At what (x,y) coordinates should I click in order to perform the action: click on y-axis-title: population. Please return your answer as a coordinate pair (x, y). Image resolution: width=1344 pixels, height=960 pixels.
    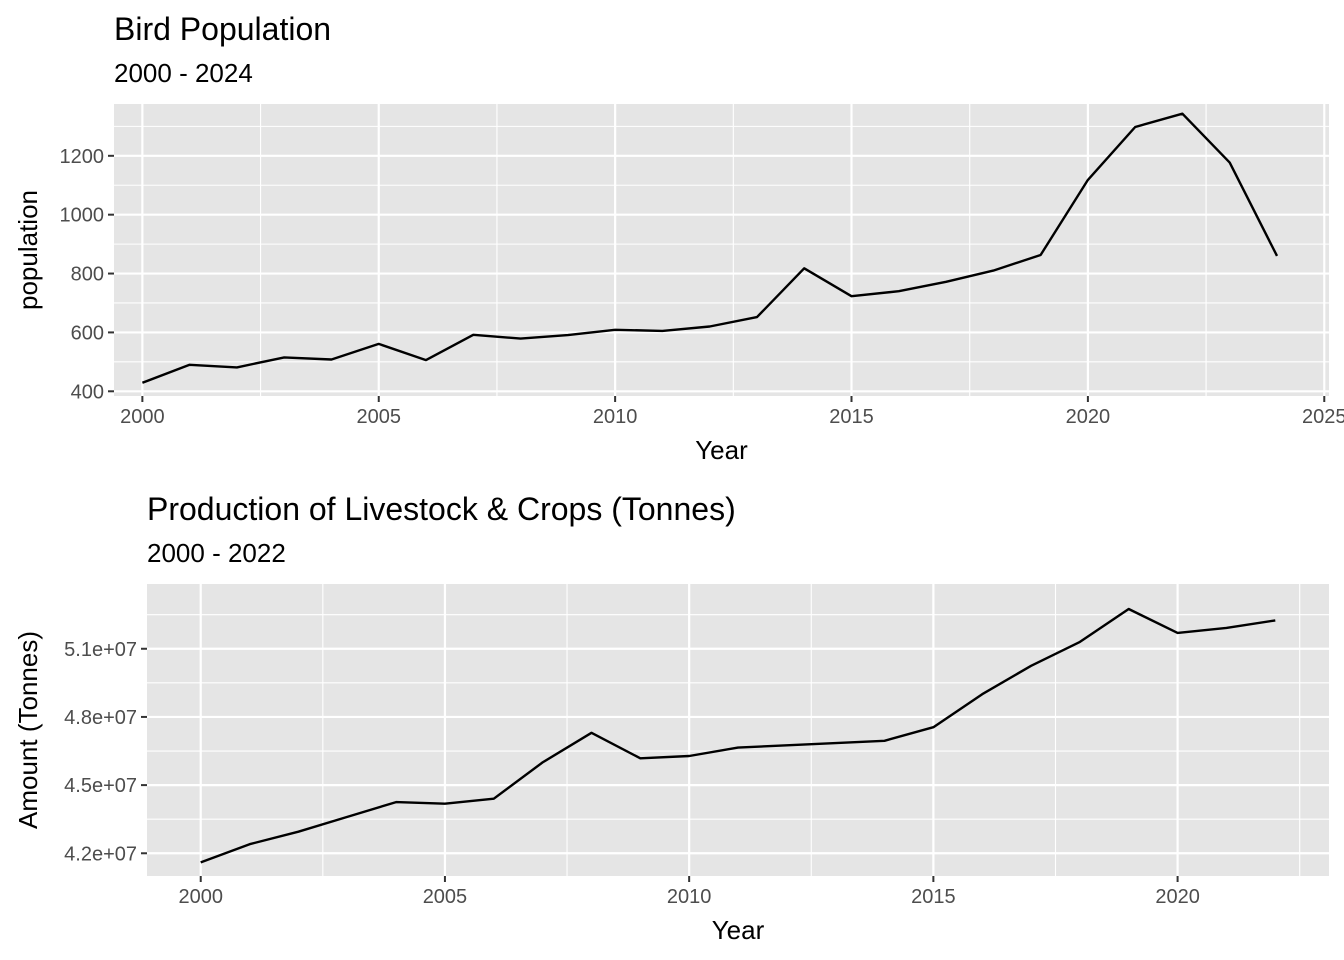
    Looking at the image, I should click on (28, 250).